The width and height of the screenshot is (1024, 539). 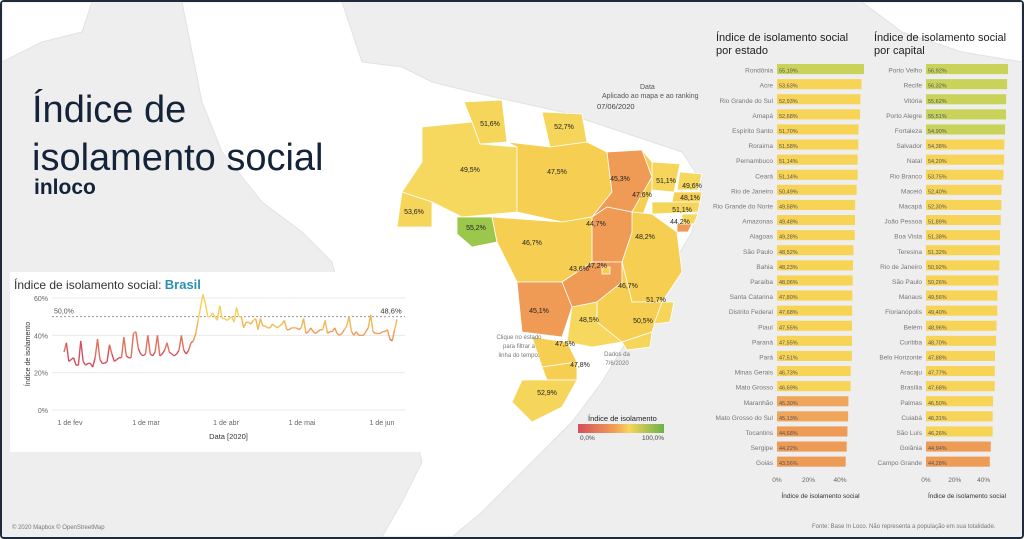 I want to click on state-ceara, so click(x=666, y=177).